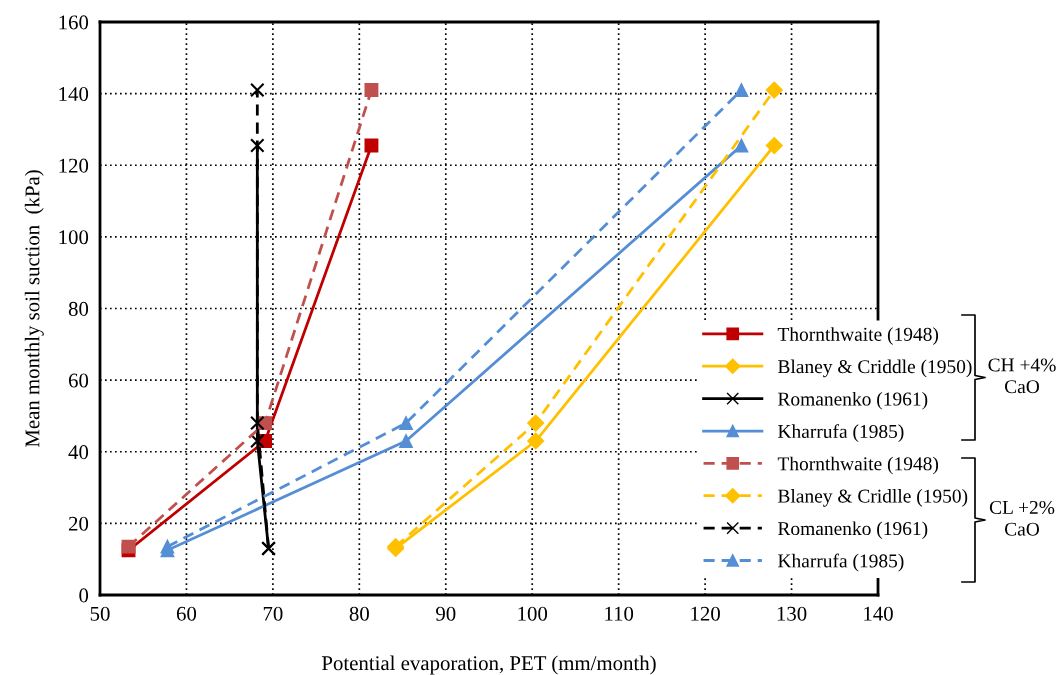 The image size is (1060, 675). I want to click on legend-label: Blaney & Criddle (1950), so click(875, 368).